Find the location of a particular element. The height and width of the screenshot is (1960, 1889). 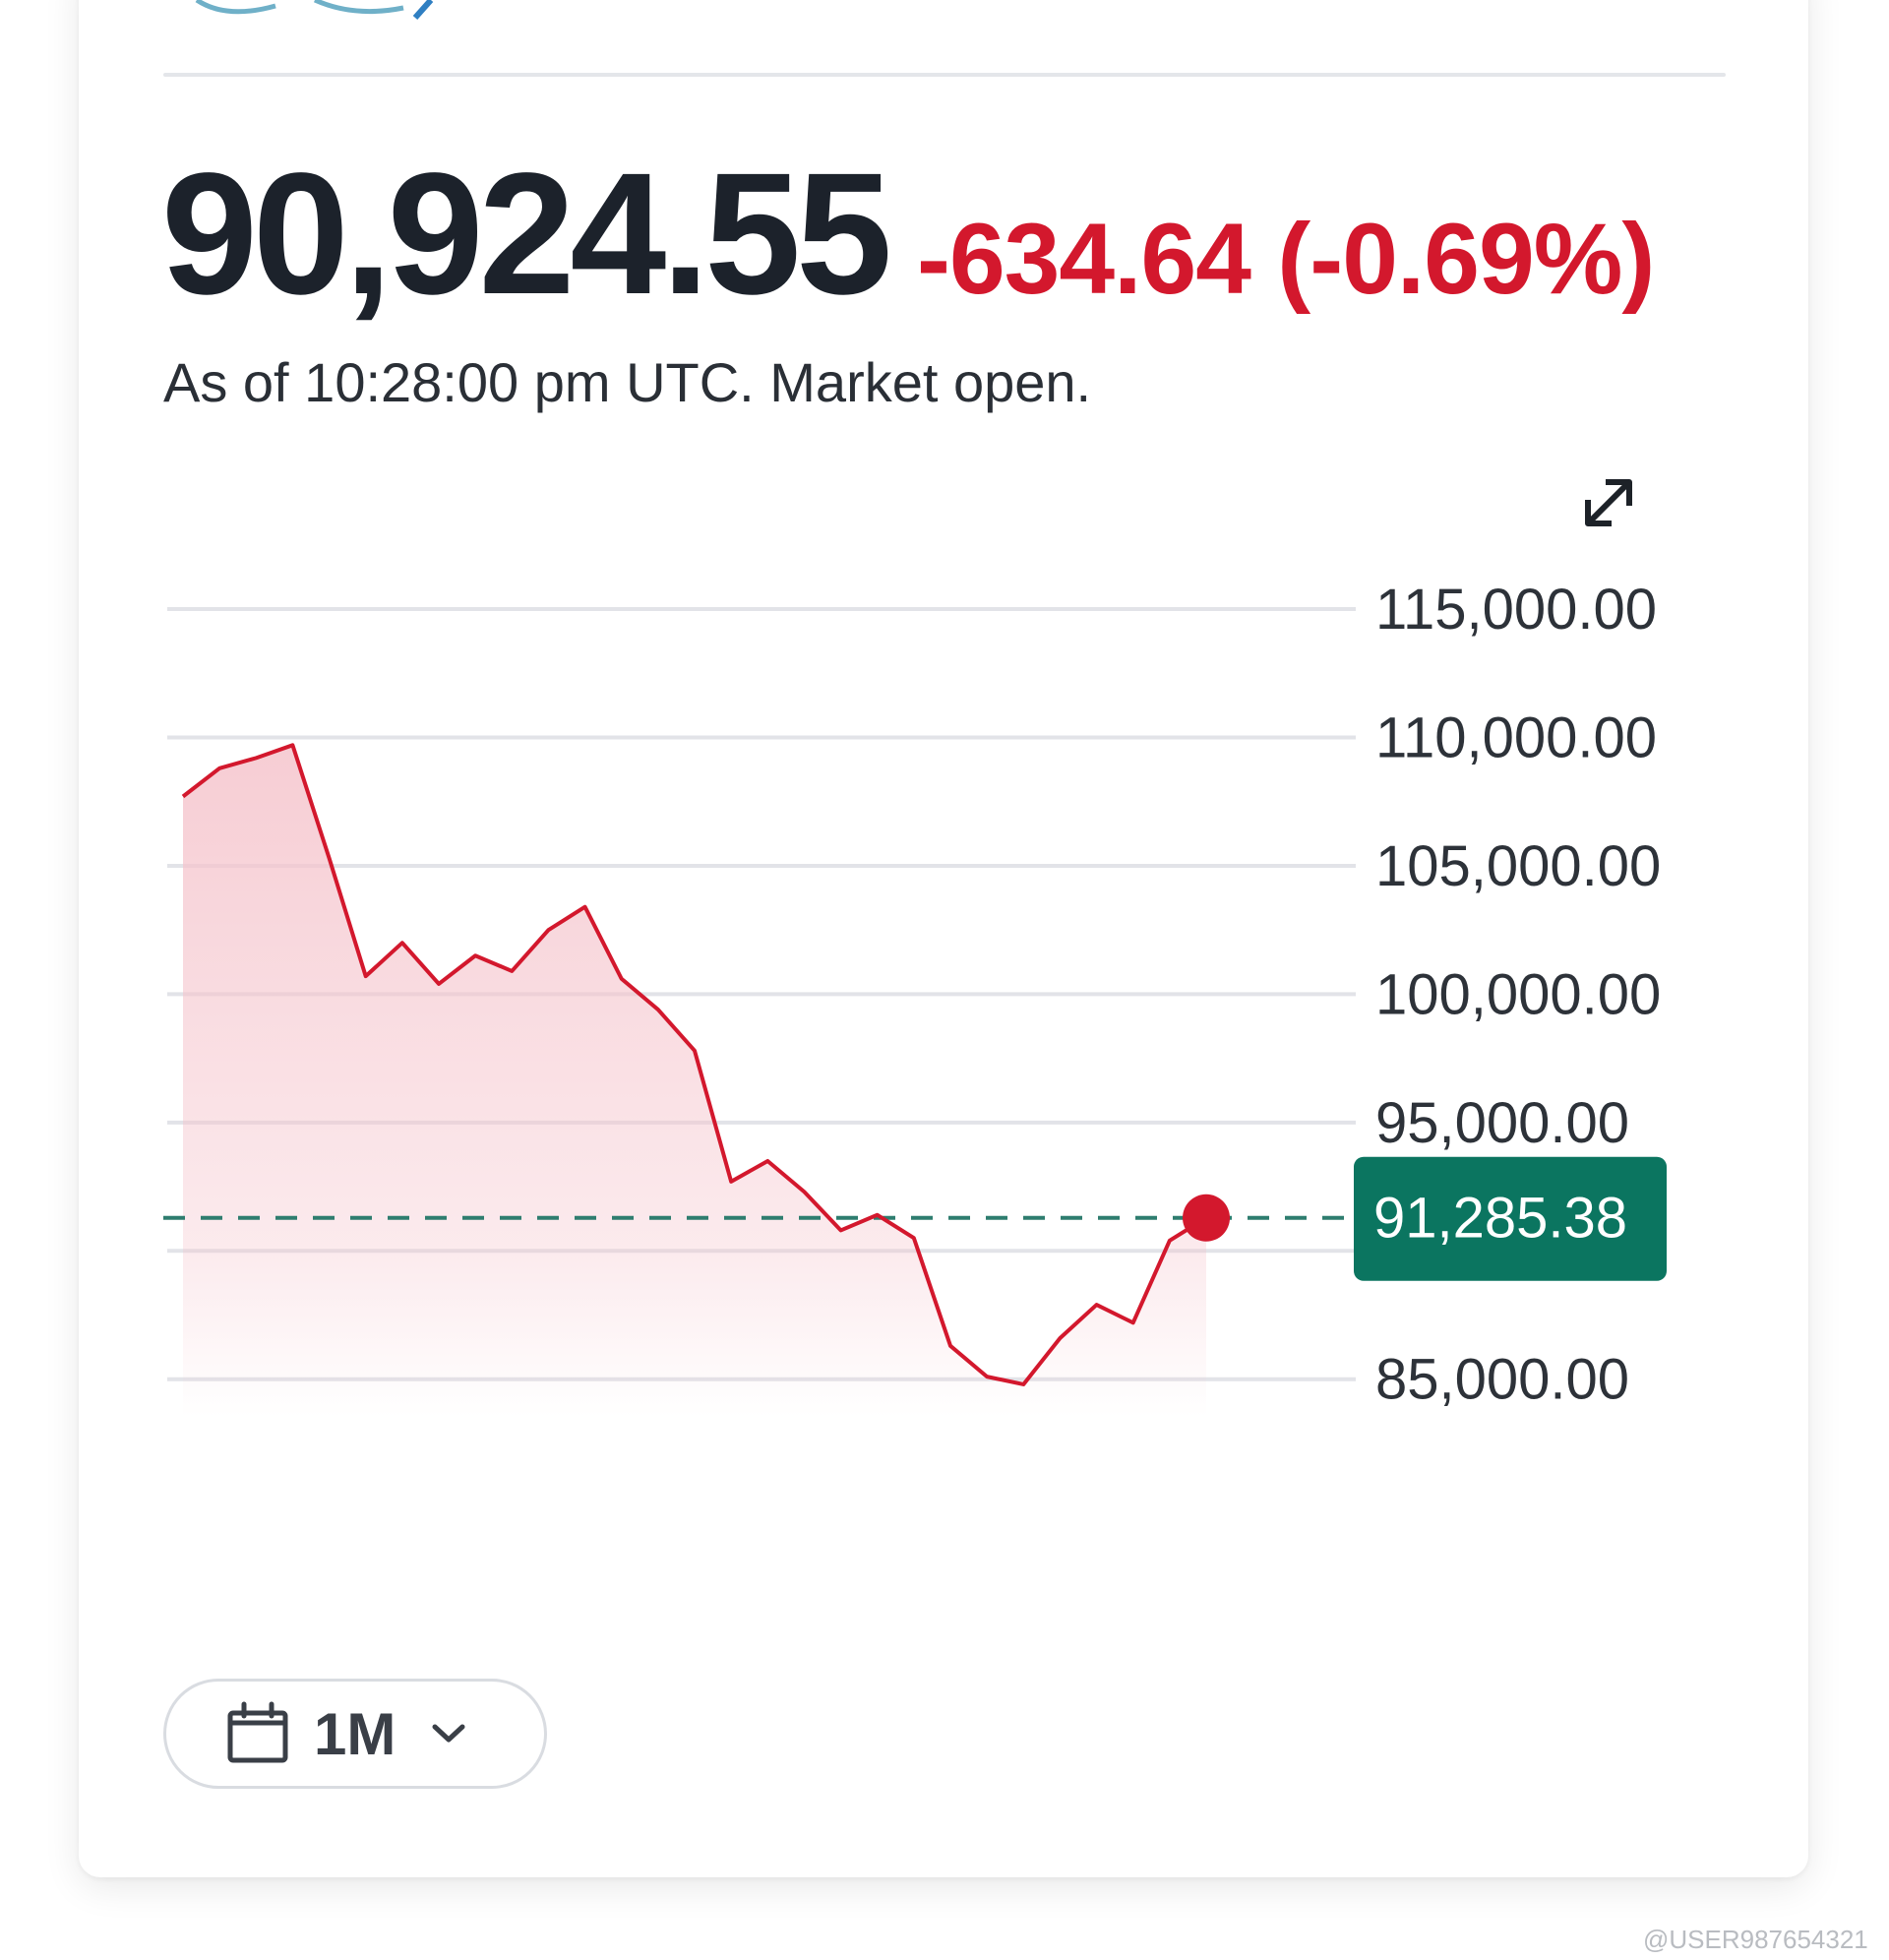

current-price-badge is located at coordinates (1510, 1218).